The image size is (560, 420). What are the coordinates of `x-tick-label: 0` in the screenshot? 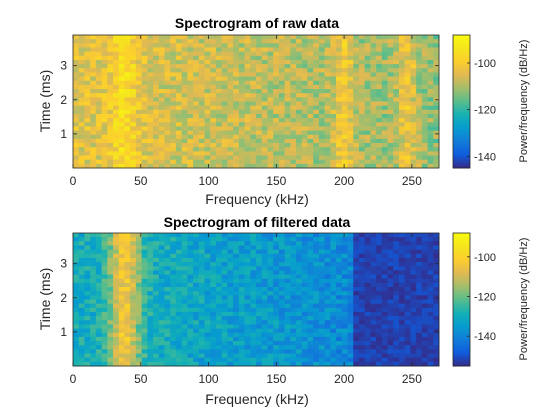 It's located at (73, 379).